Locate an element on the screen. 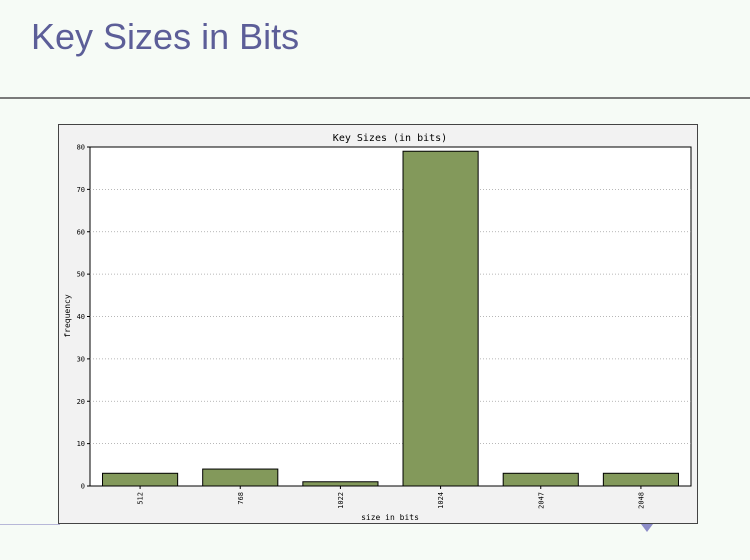  y-tick-label: 50 is located at coordinates (81, 275).